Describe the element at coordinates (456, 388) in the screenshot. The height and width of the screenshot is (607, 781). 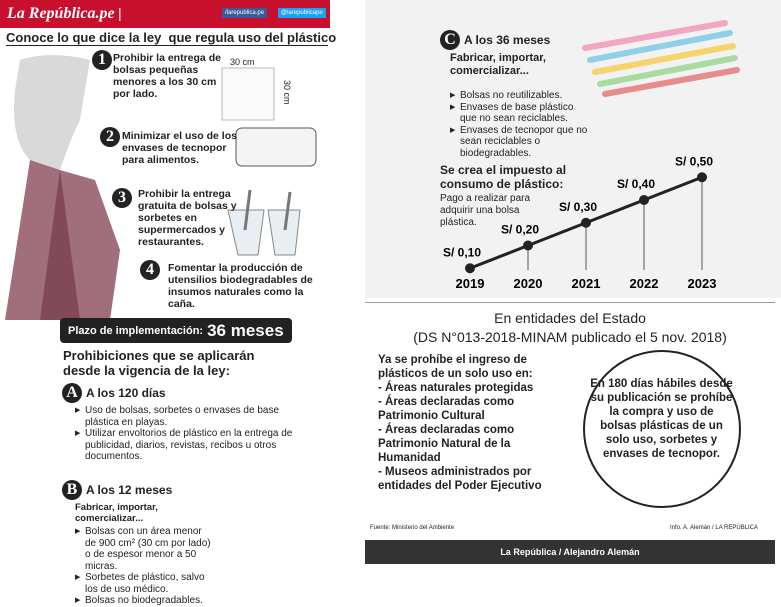
I see `state-item: - Áreas naturales protegidas` at that location.